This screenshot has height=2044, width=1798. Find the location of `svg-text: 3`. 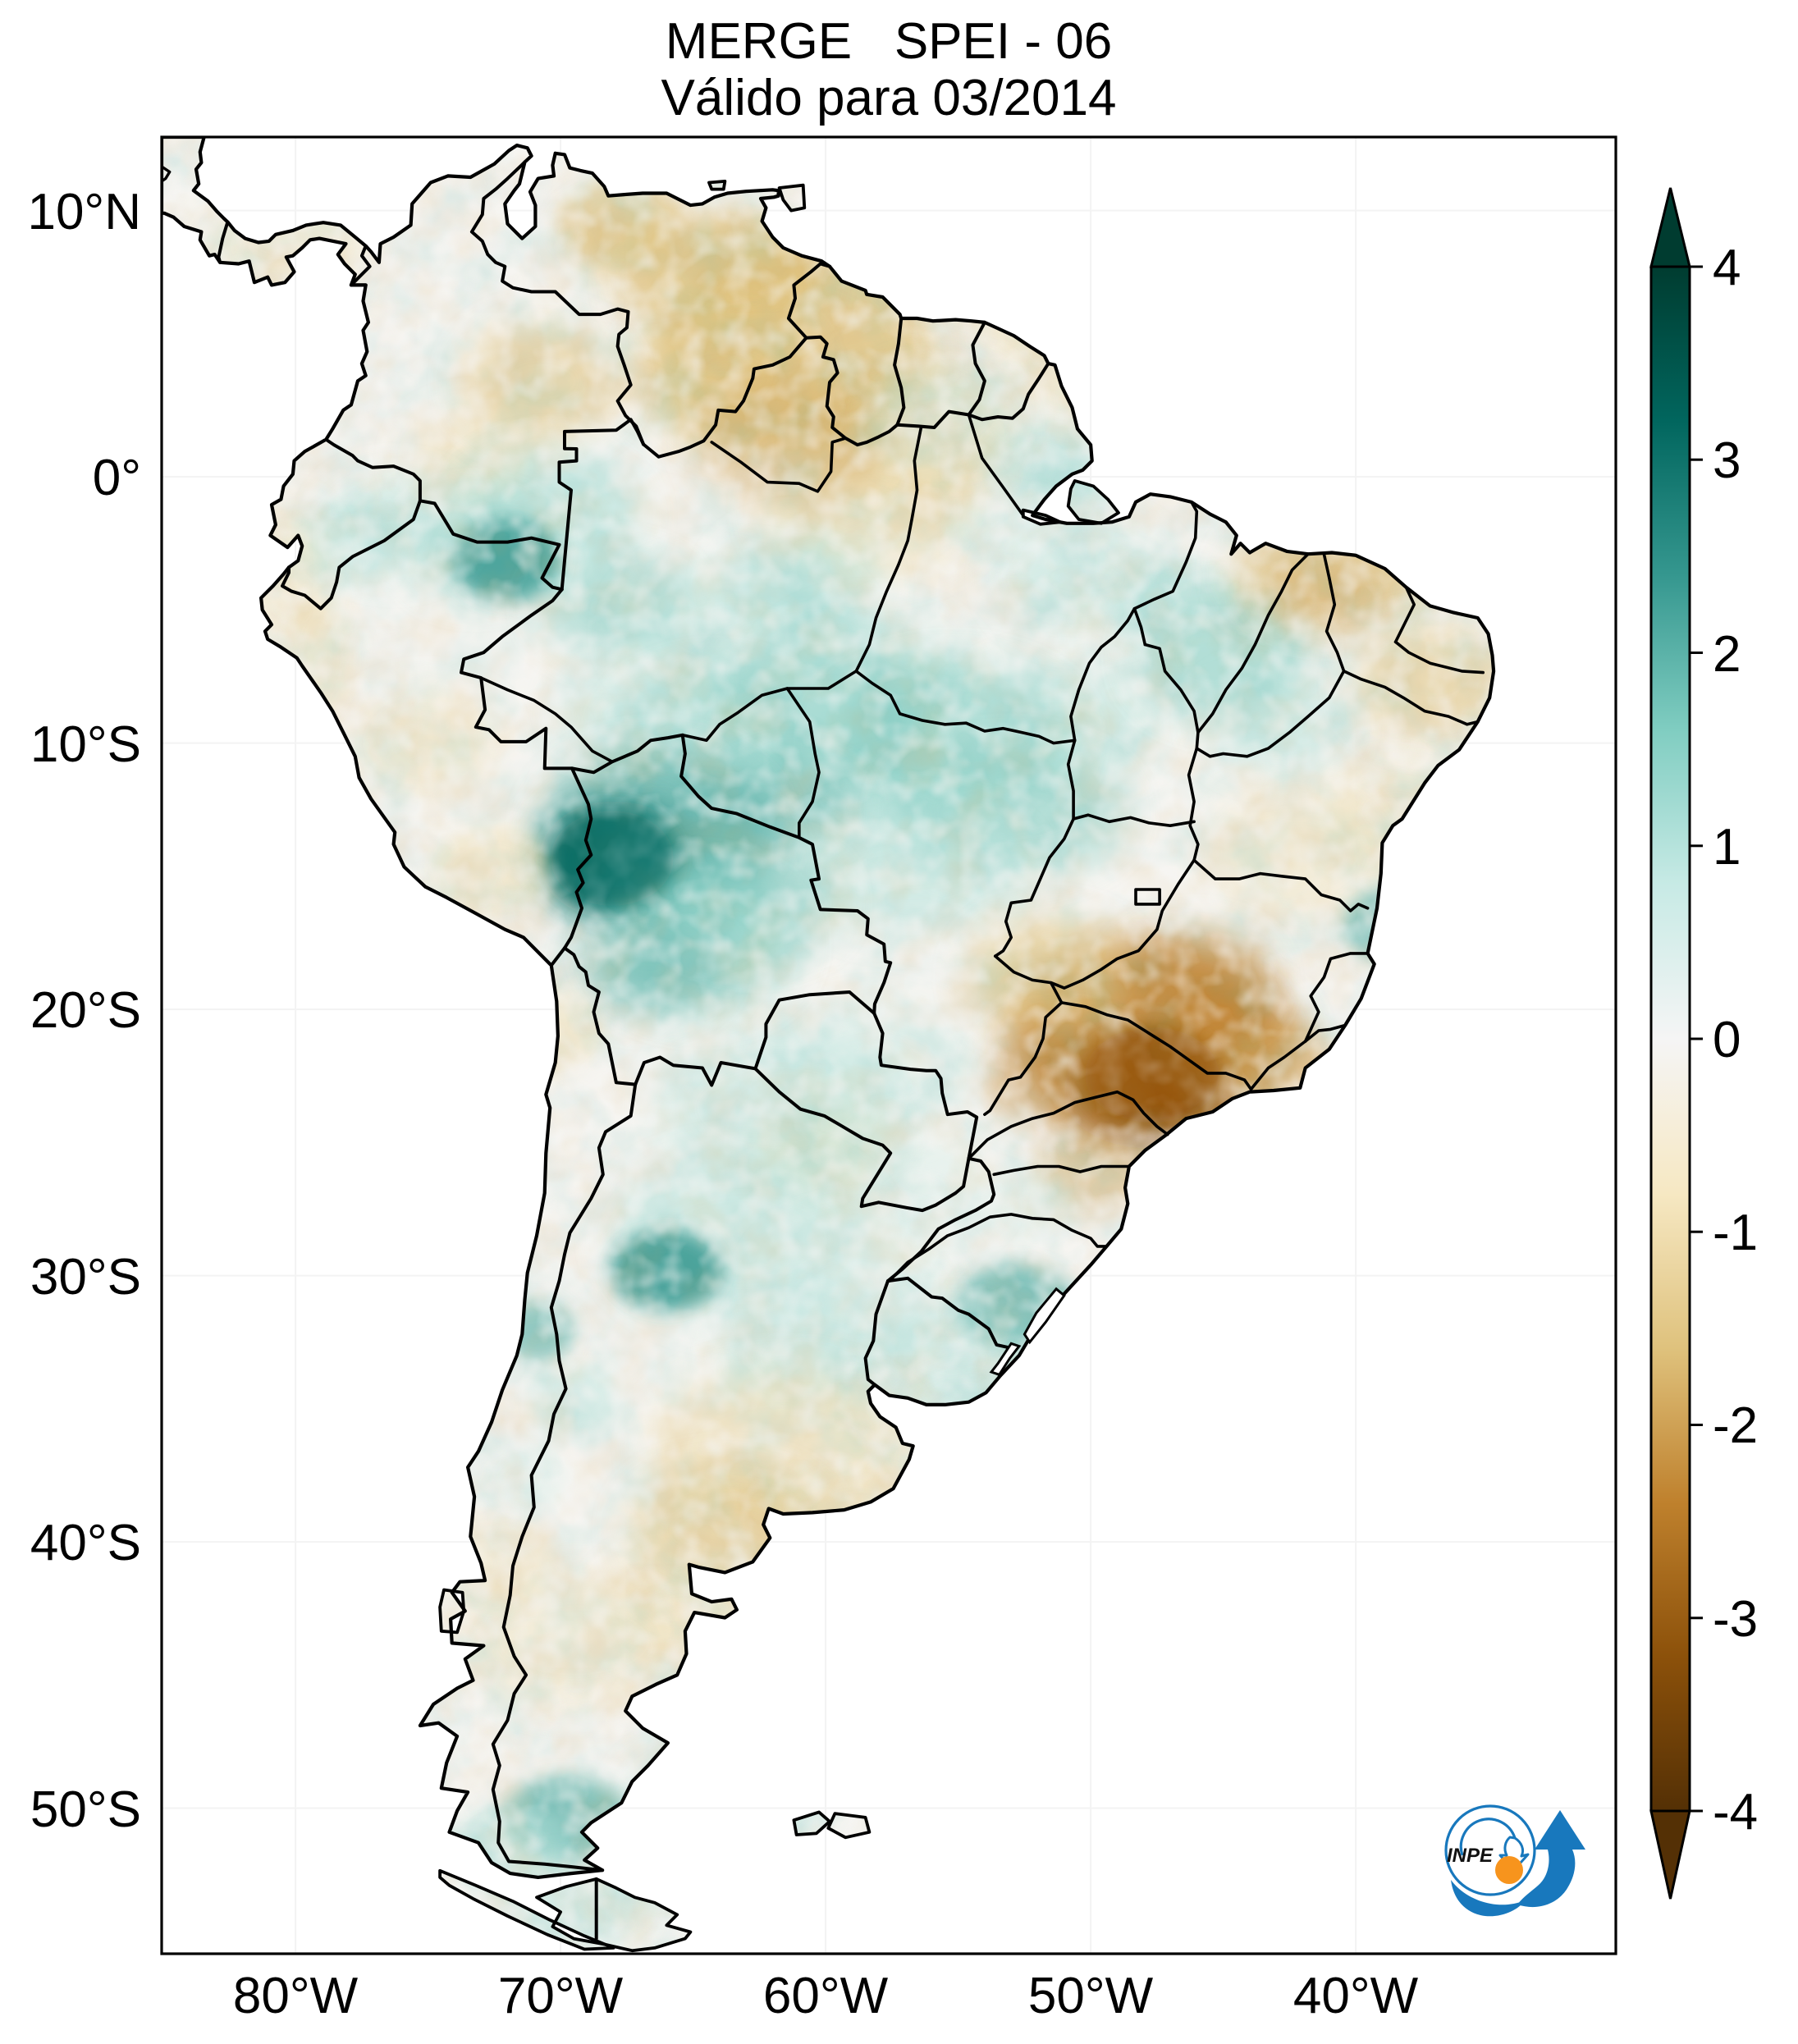

svg-text: 3 is located at coordinates (1727, 460).